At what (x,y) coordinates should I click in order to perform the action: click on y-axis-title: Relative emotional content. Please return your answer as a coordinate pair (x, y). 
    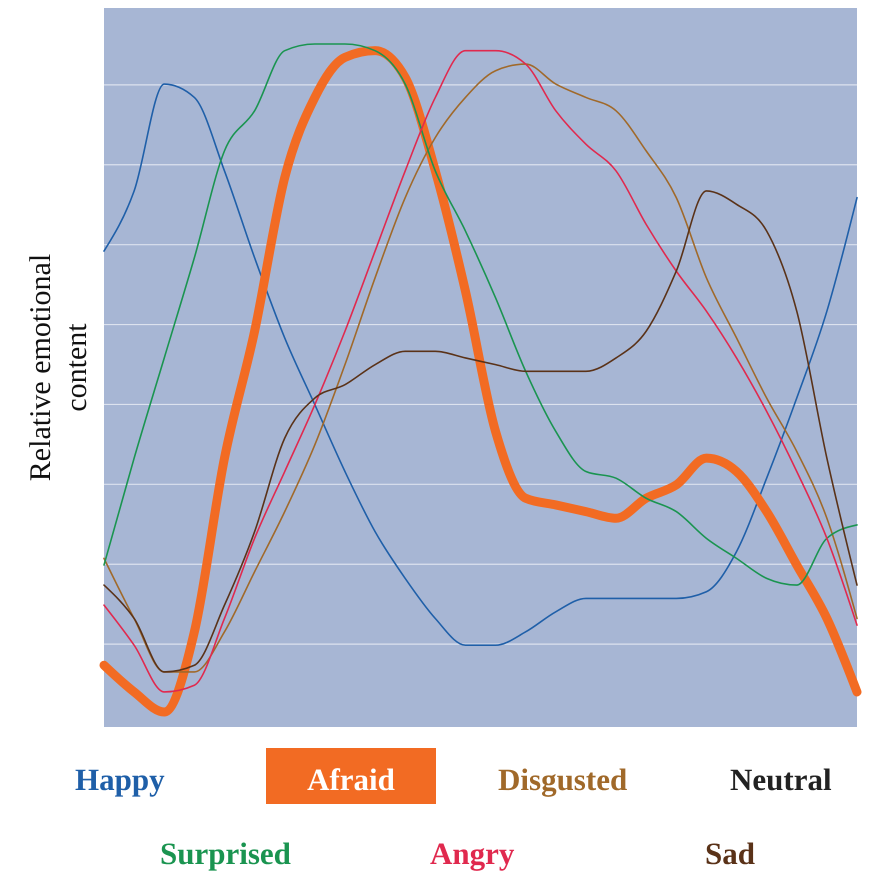
    Looking at the image, I should click on (58, 368).